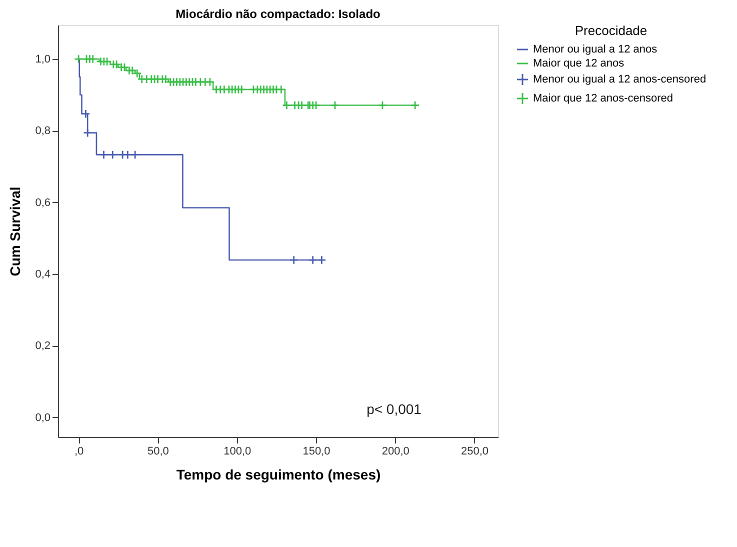 This screenshot has height=547, width=737. What do you see at coordinates (79, 452) in the screenshot?
I see `x-tick-label: ,0` at bounding box center [79, 452].